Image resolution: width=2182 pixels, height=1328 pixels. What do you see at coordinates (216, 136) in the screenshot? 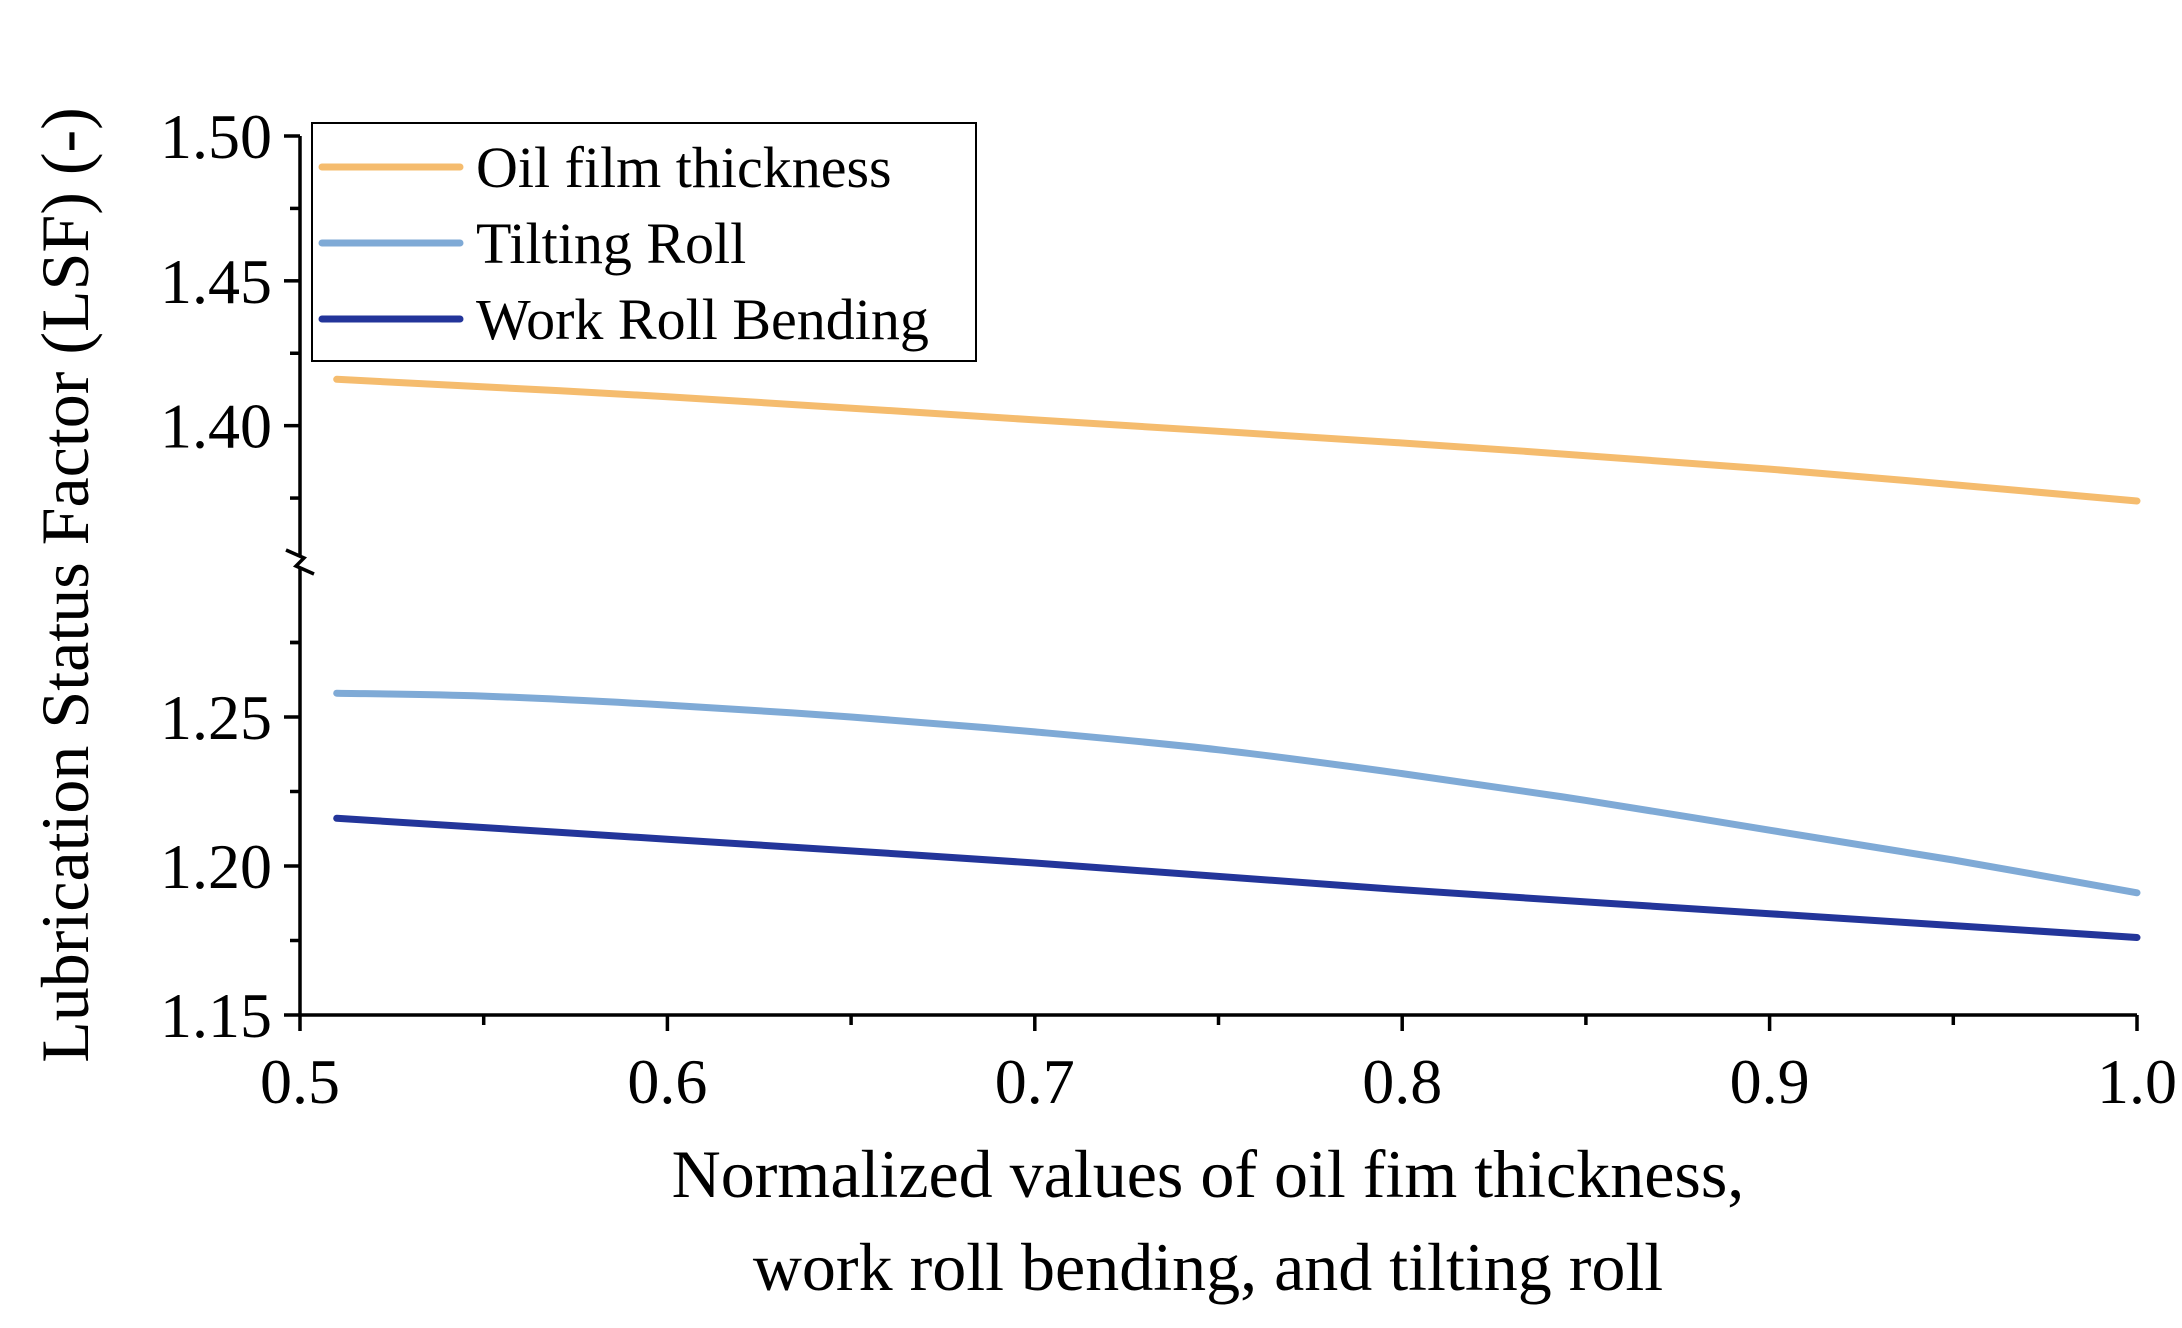
I see `y-tick-label: 1.50` at bounding box center [216, 136].